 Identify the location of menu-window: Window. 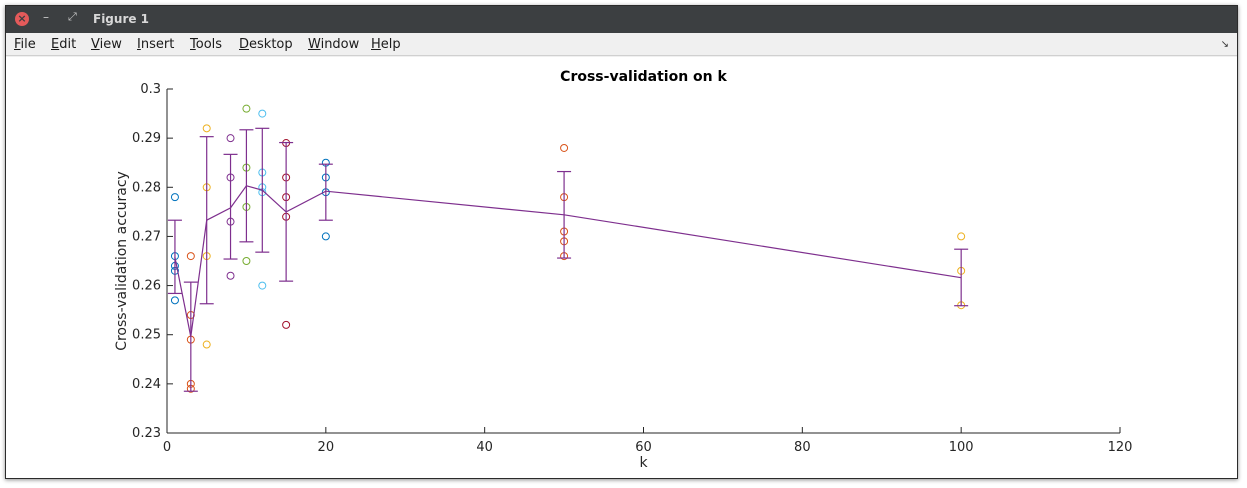
(333, 44).